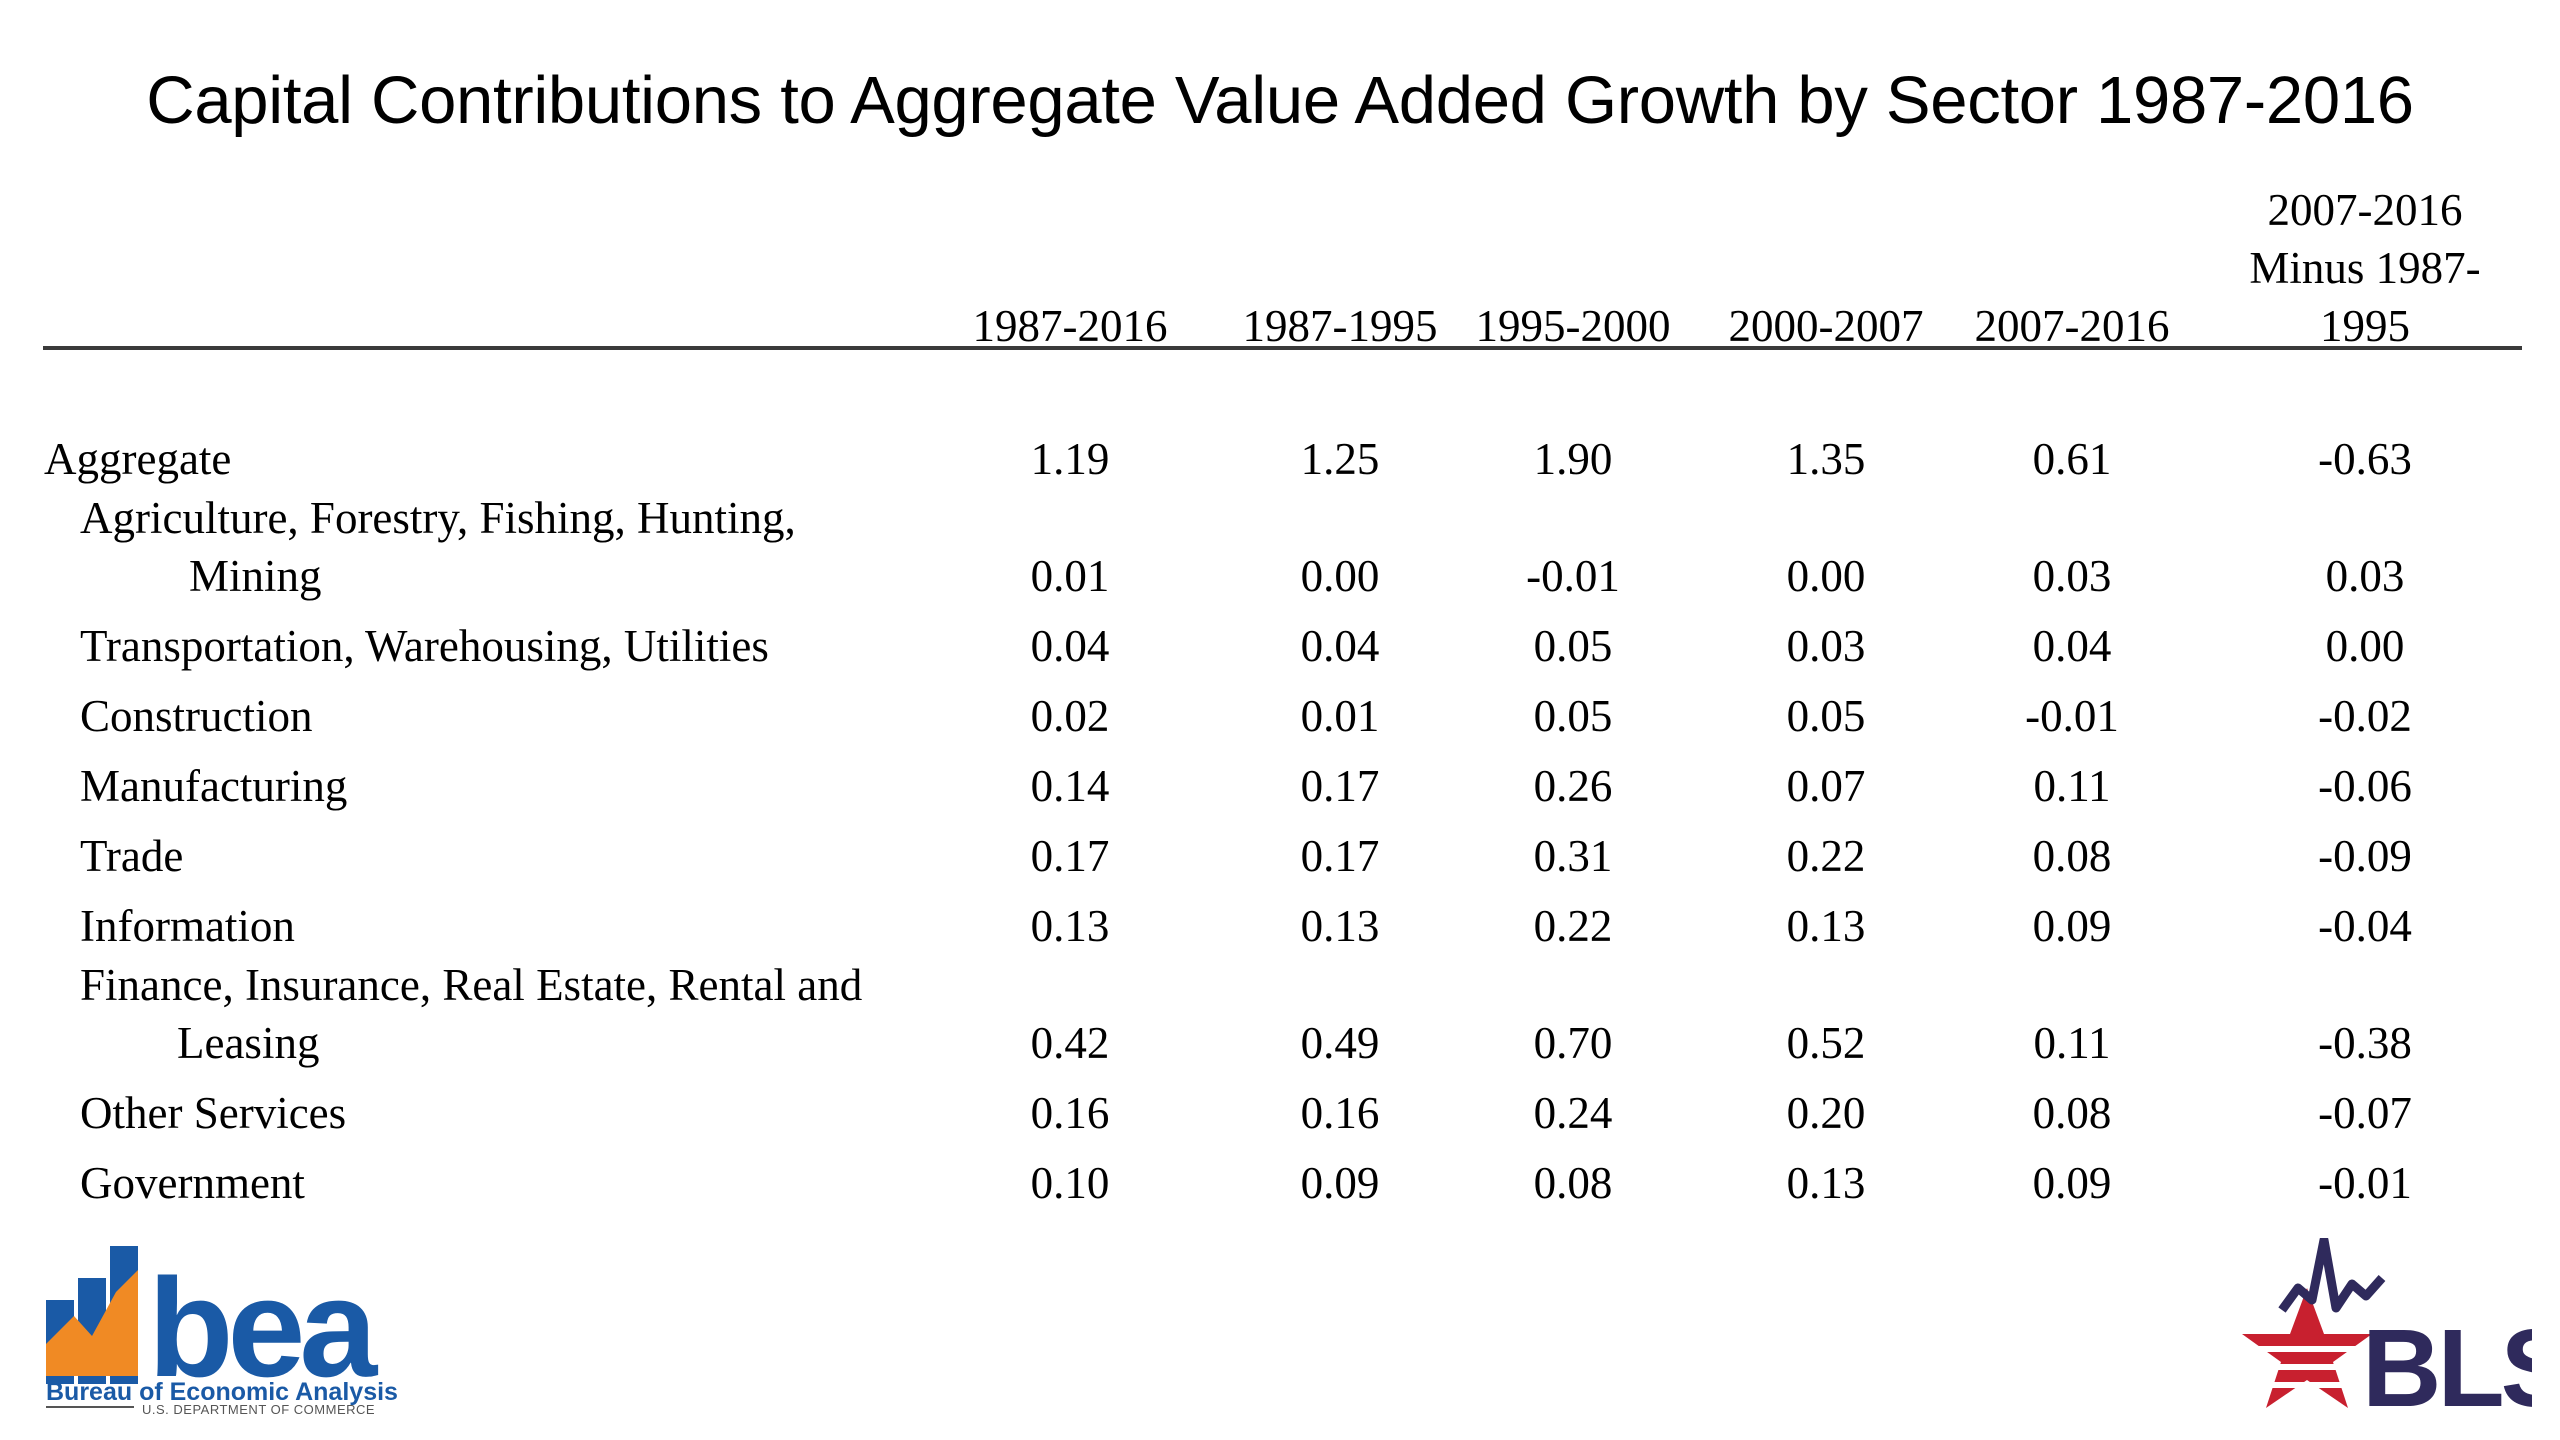 This screenshot has height=1440, width=2560. I want to click on cell: 0.31, so click(1573, 856).